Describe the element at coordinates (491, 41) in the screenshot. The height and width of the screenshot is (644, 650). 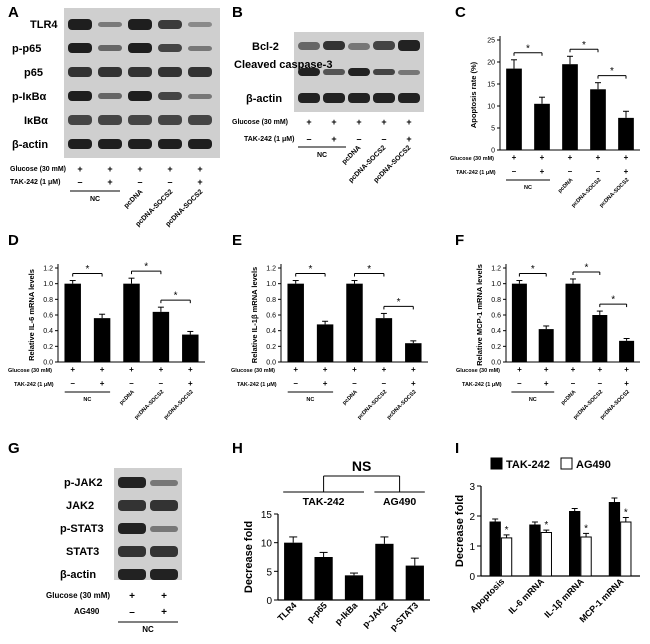
I see `y-tick-label: 25` at that location.